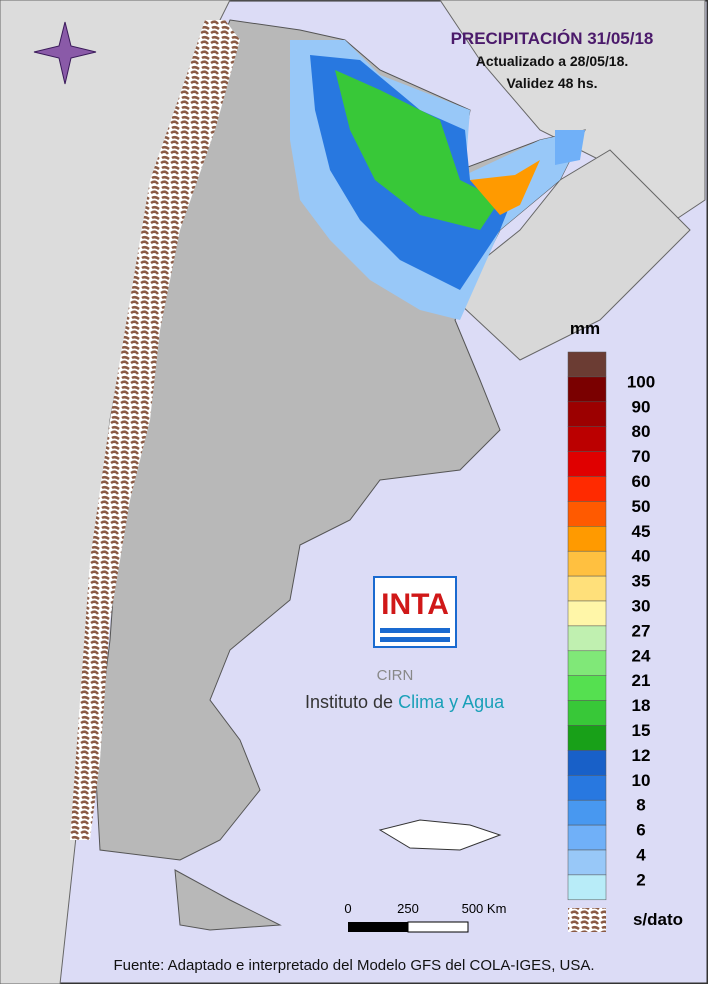 Image resolution: width=708 pixels, height=989 pixels. Describe the element at coordinates (641, 655) in the screenshot. I see `legend-label: 24` at that location.